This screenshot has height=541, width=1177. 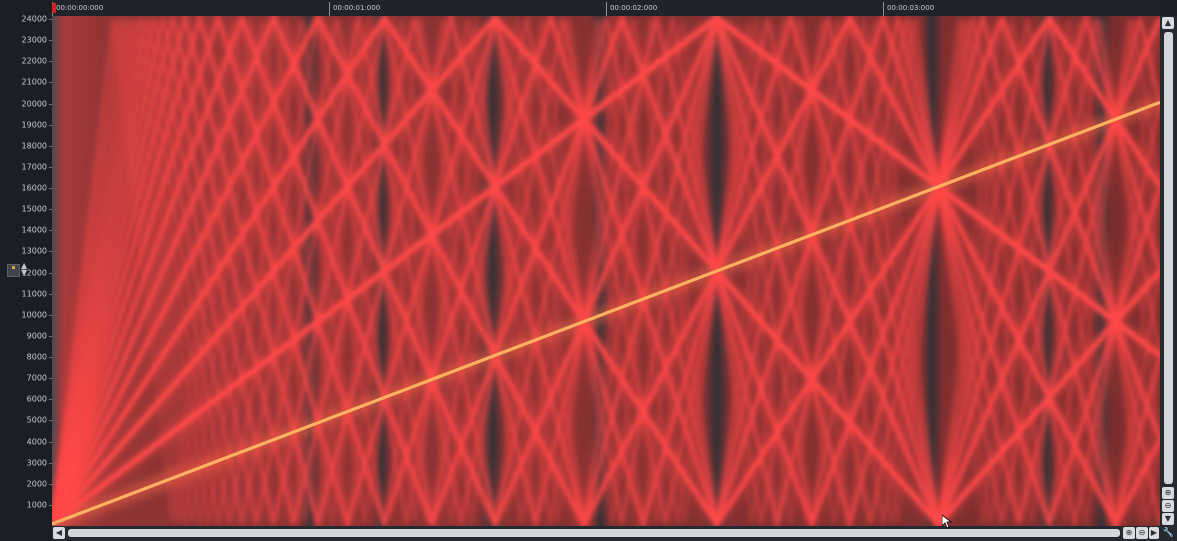 What do you see at coordinates (36, 420) in the screenshot?
I see `frequency-label: 5000` at bounding box center [36, 420].